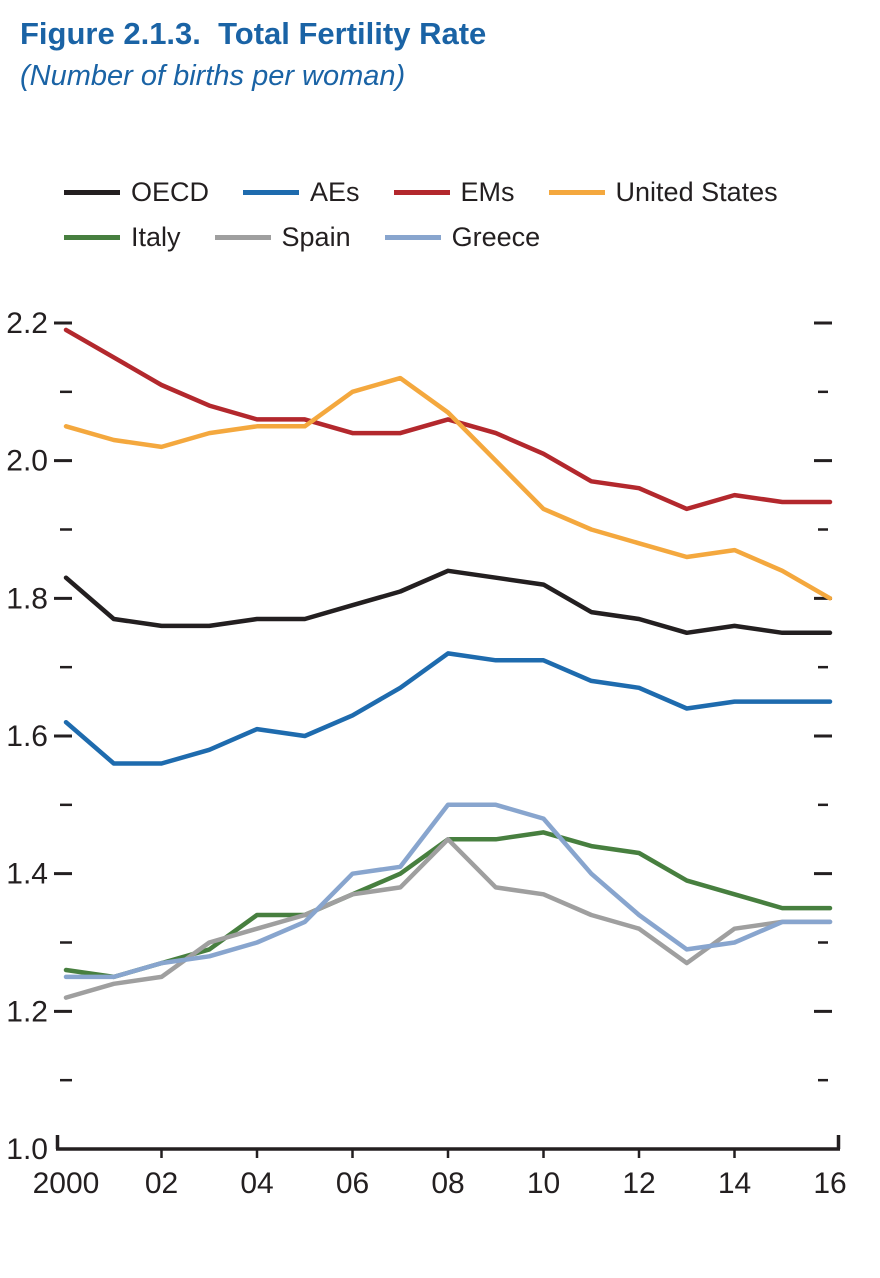  What do you see at coordinates (161, 1183) in the screenshot?
I see `x-axis-label: 02` at bounding box center [161, 1183].